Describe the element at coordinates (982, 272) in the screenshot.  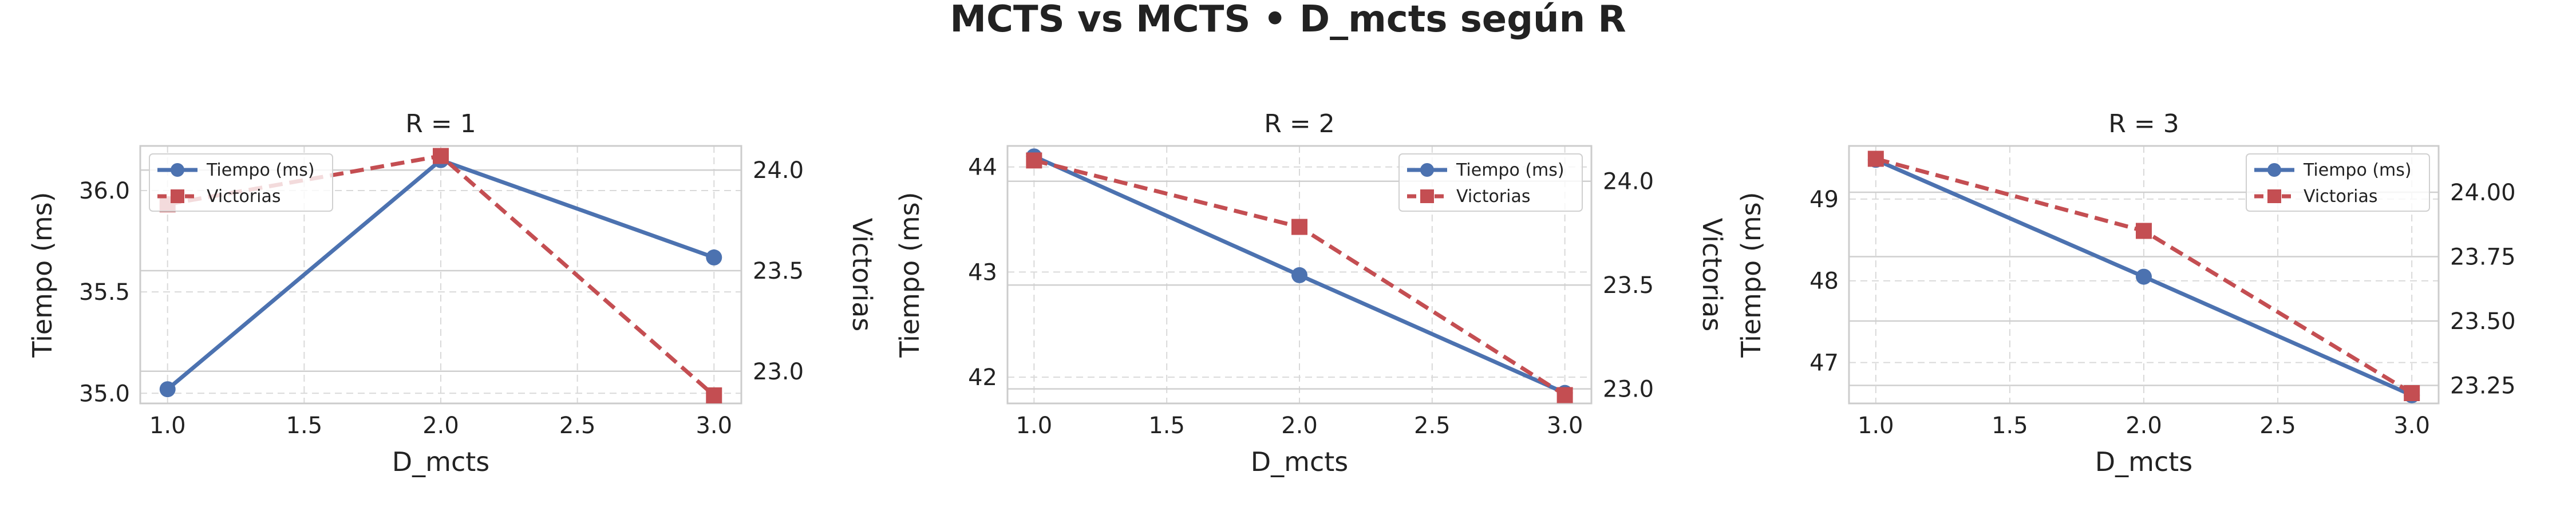
I see `y-left-tick-label: 43` at that location.